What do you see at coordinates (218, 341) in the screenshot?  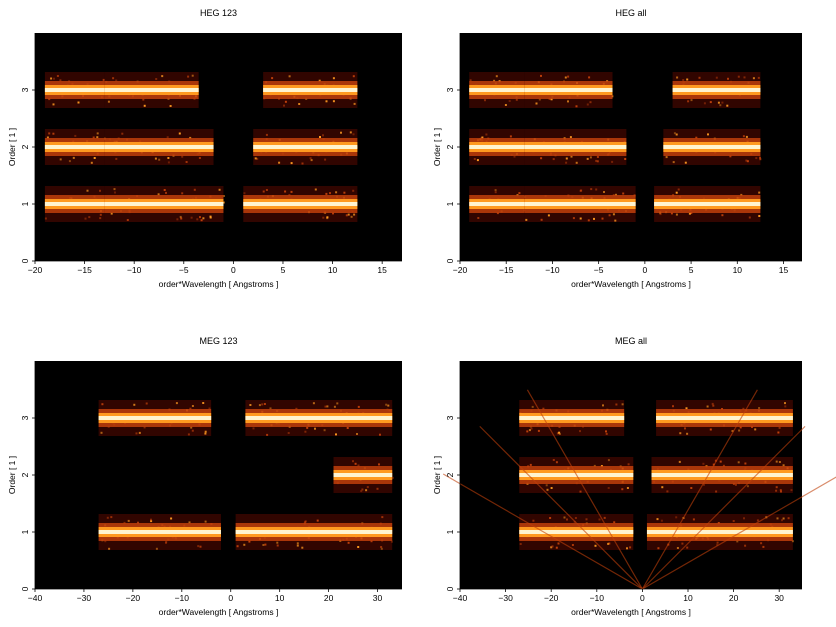 I see `panel-title: MEG 123` at bounding box center [218, 341].